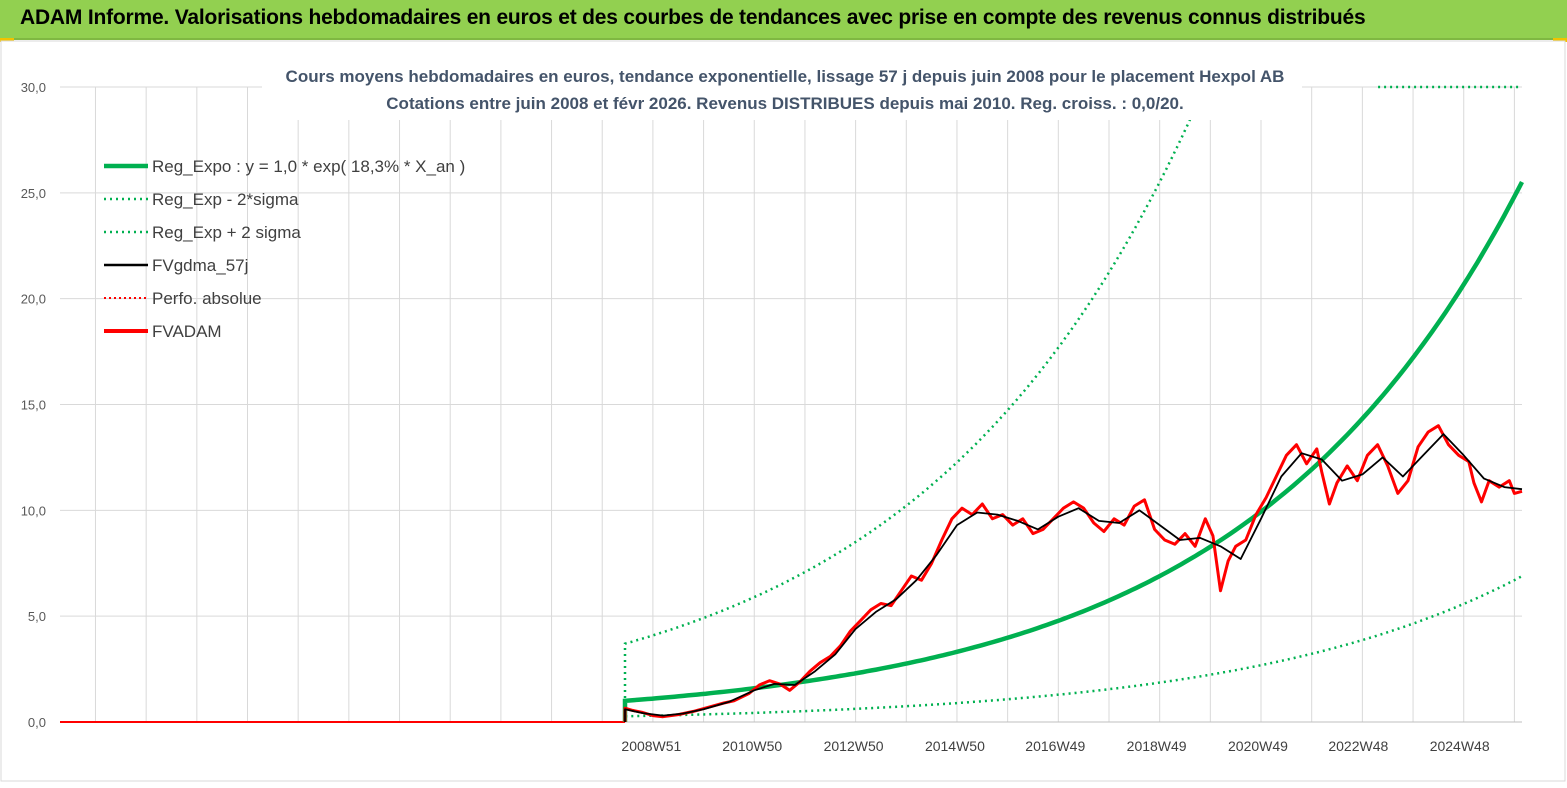 Image resolution: width=1567 pixels, height=788 pixels. What do you see at coordinates (1358, 746) in the screenshot?
I see `x-tick-label: 2022W48` at bounding box center [1358, 746].